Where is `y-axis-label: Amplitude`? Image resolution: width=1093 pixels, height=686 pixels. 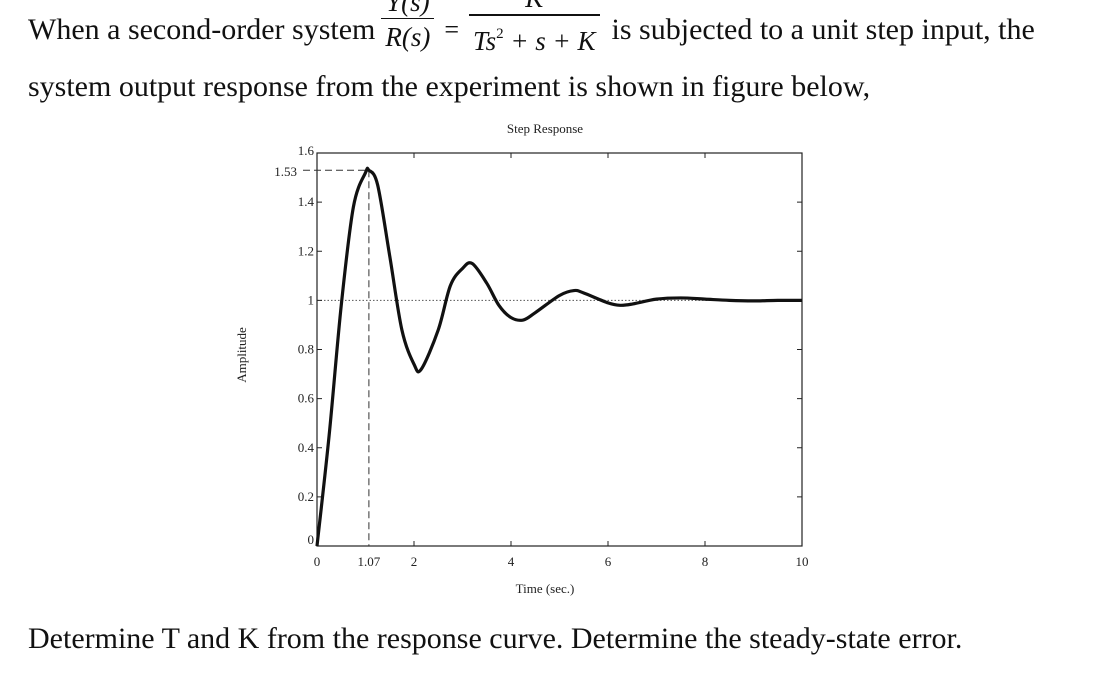
y-axis-label: Amplitude is located at coordinates (241, 355).